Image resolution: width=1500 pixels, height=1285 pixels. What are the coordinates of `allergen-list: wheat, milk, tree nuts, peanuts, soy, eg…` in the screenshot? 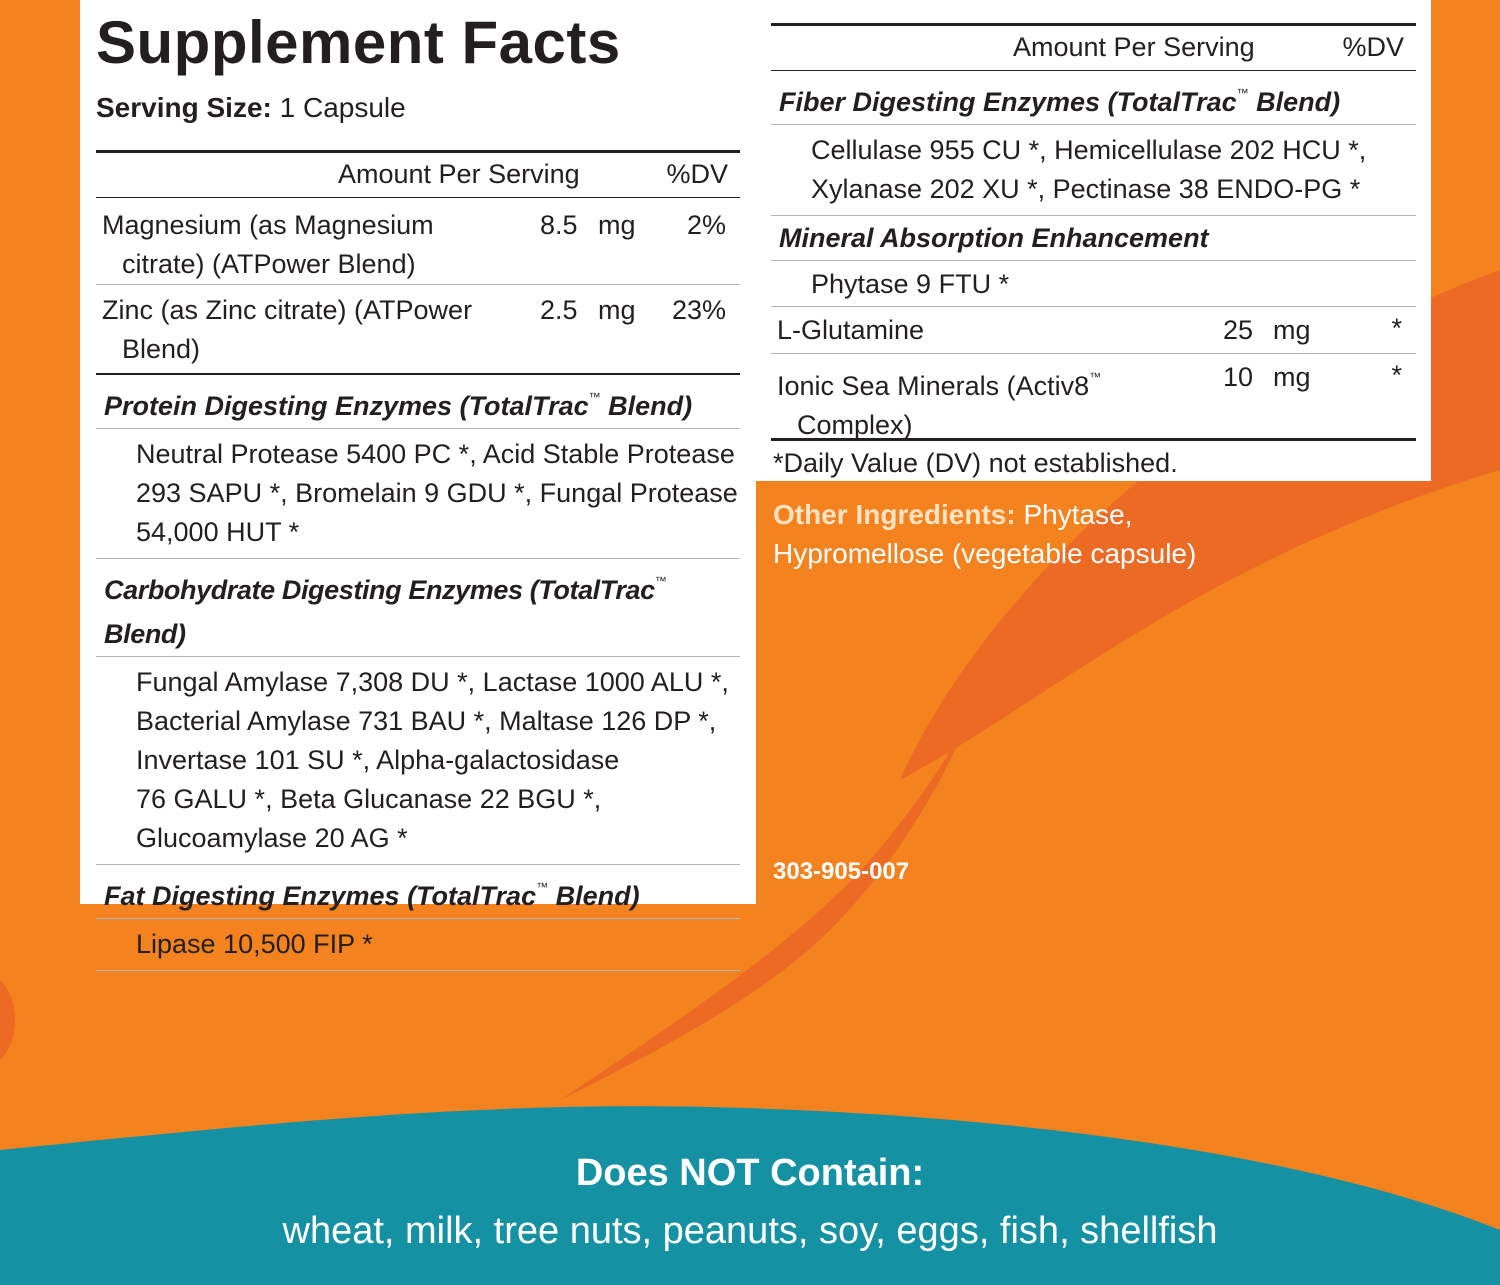 It's located at (750, 1231).